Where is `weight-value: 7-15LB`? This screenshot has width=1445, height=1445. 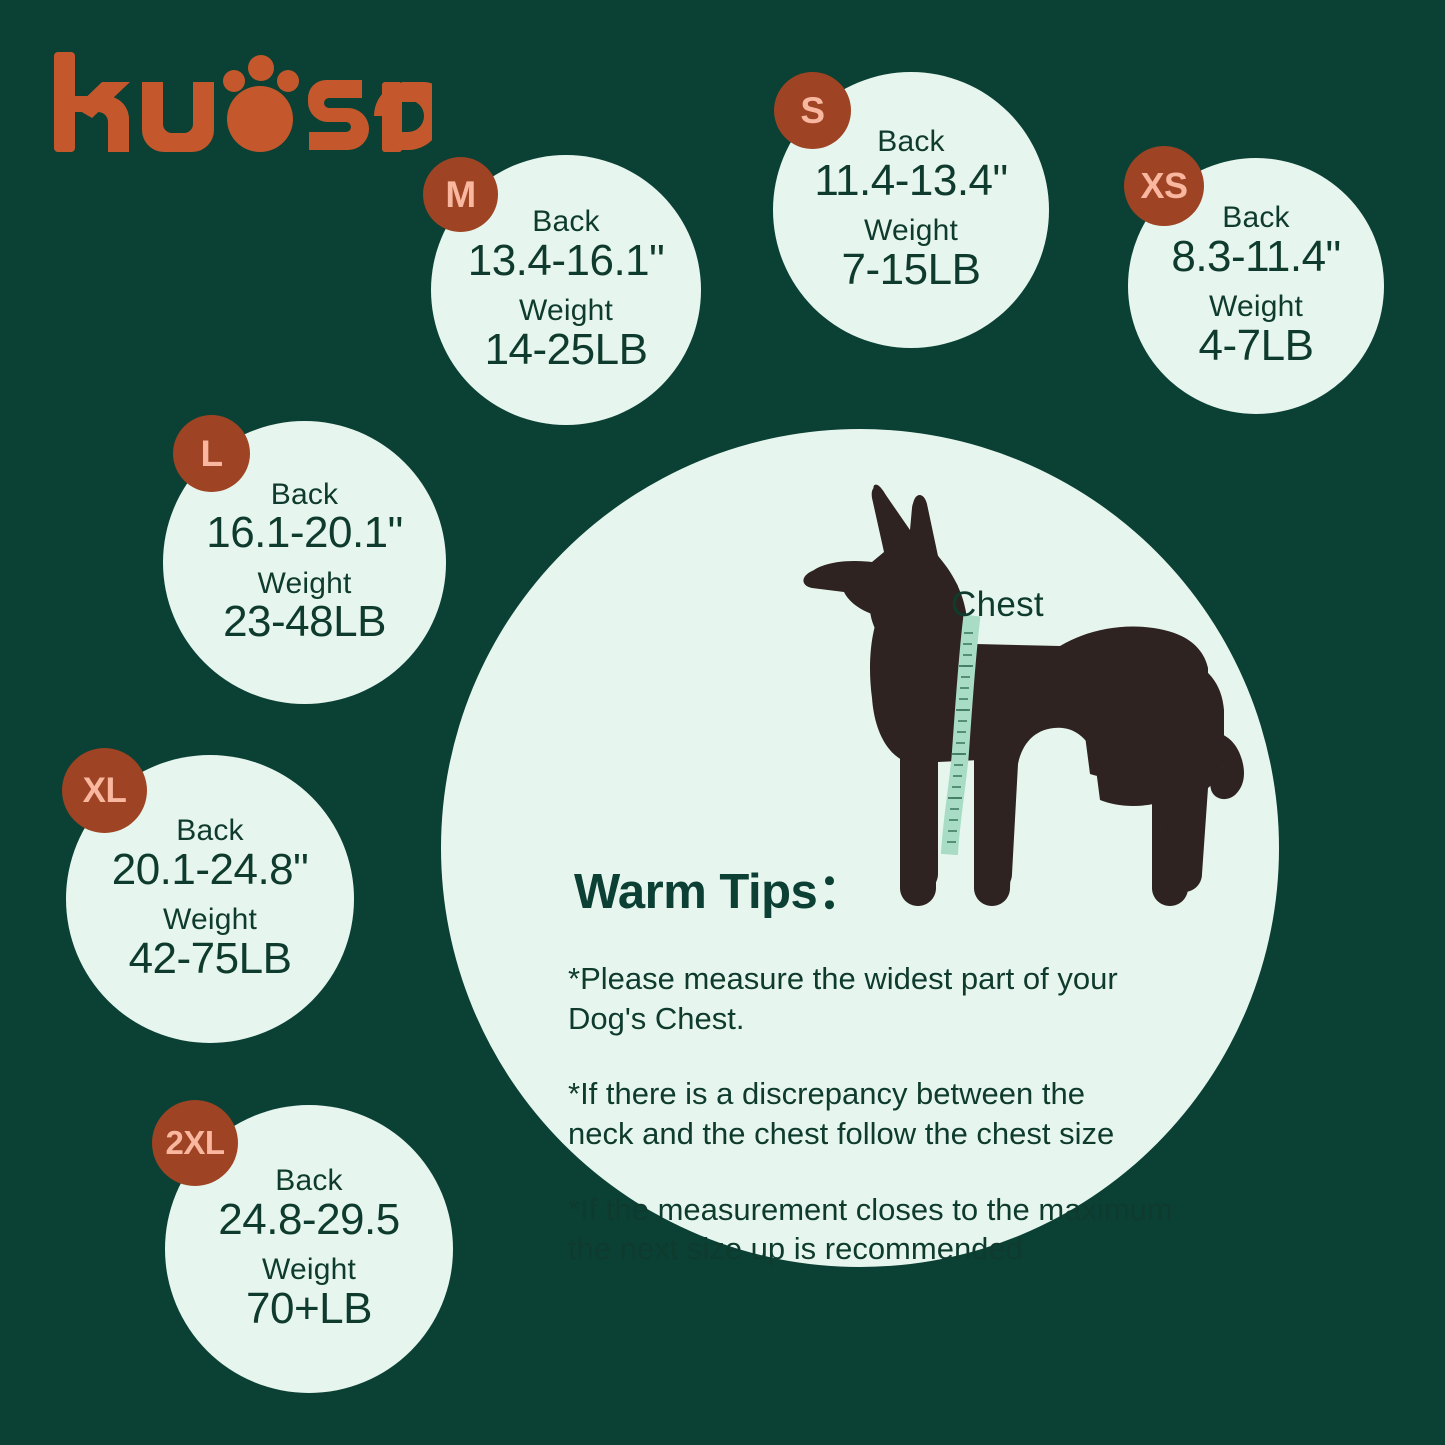
weight-value: 7-15LB is located at coordinates (911, 269).